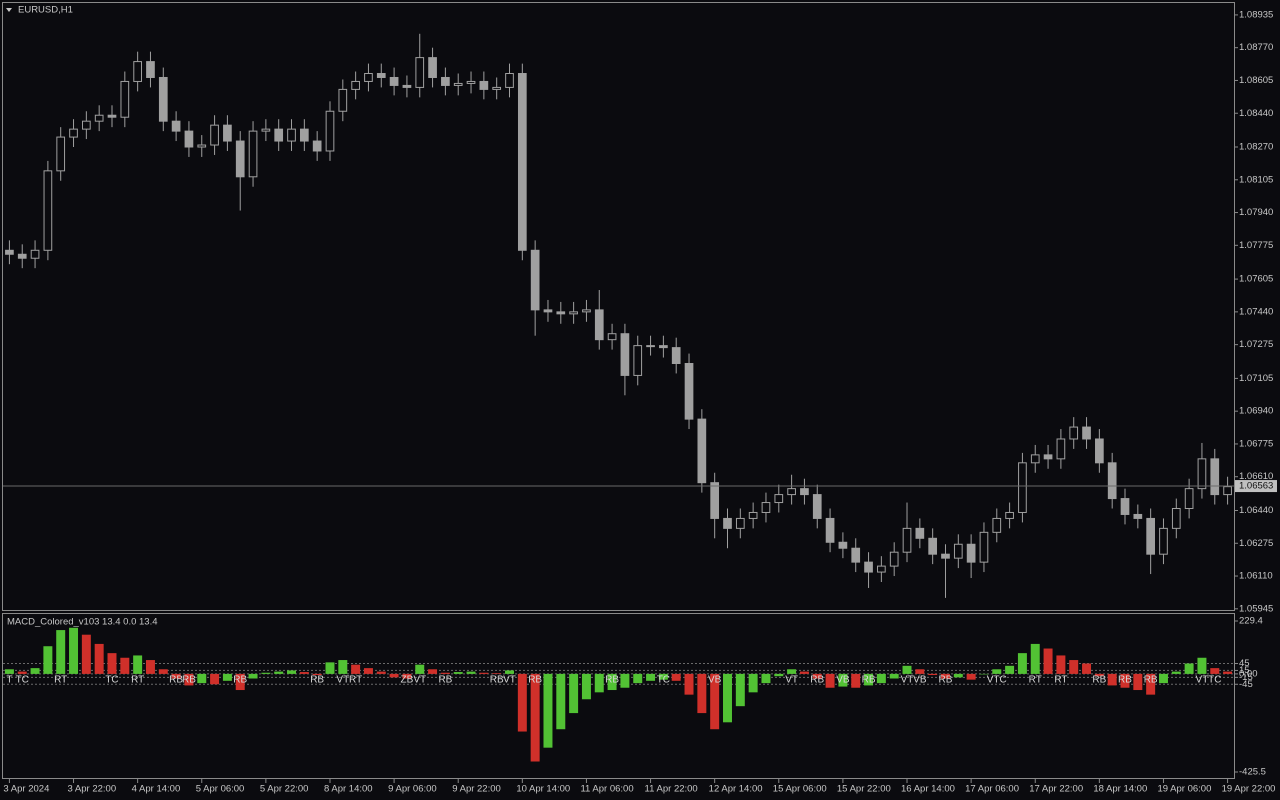 This screenshot has width=1280, height=800. I want to click on x-tick-label: 17 Apr 22:00, so click(1056, 789).